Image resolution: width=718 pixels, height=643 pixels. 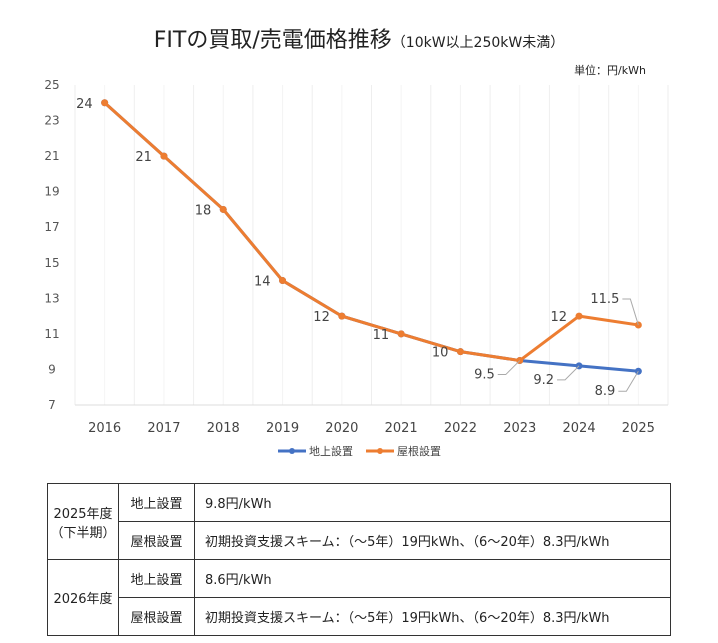 I want to click on x-tick-label: 2019, so click(x=282, y=428).